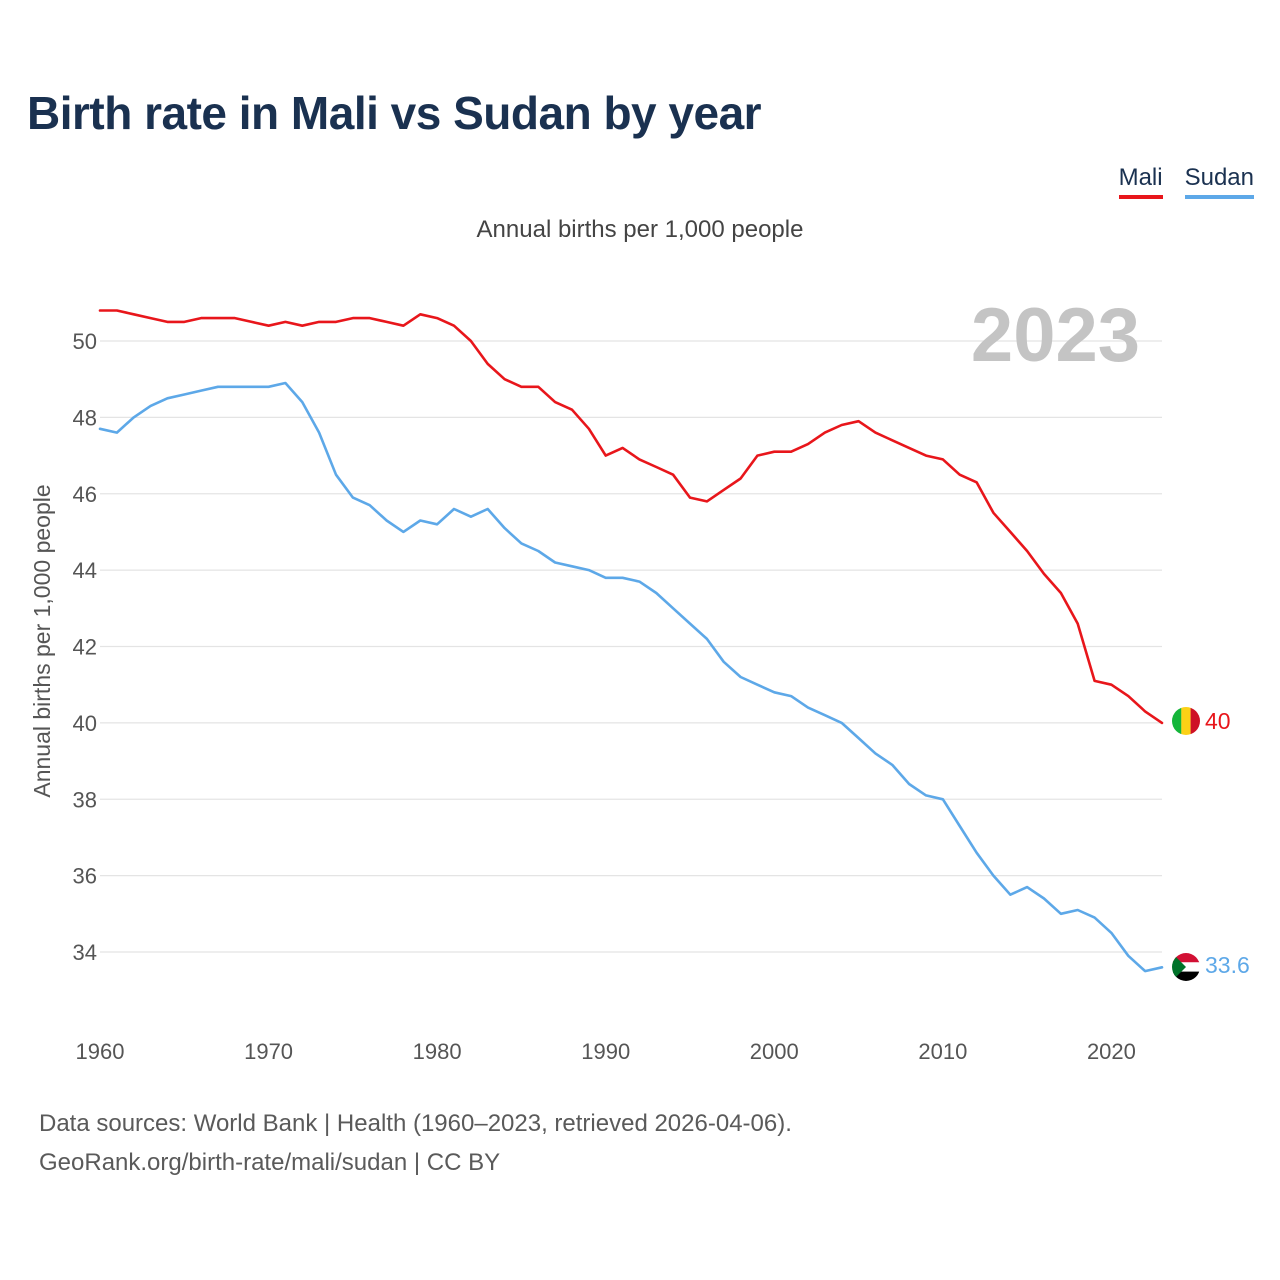 The height and width of the screenshot is (1280, 1280). What do you see at coordinates (1186, 967) in the screenshot?
I see `sudan-flag-icon` at bounding box center [1186, 967].